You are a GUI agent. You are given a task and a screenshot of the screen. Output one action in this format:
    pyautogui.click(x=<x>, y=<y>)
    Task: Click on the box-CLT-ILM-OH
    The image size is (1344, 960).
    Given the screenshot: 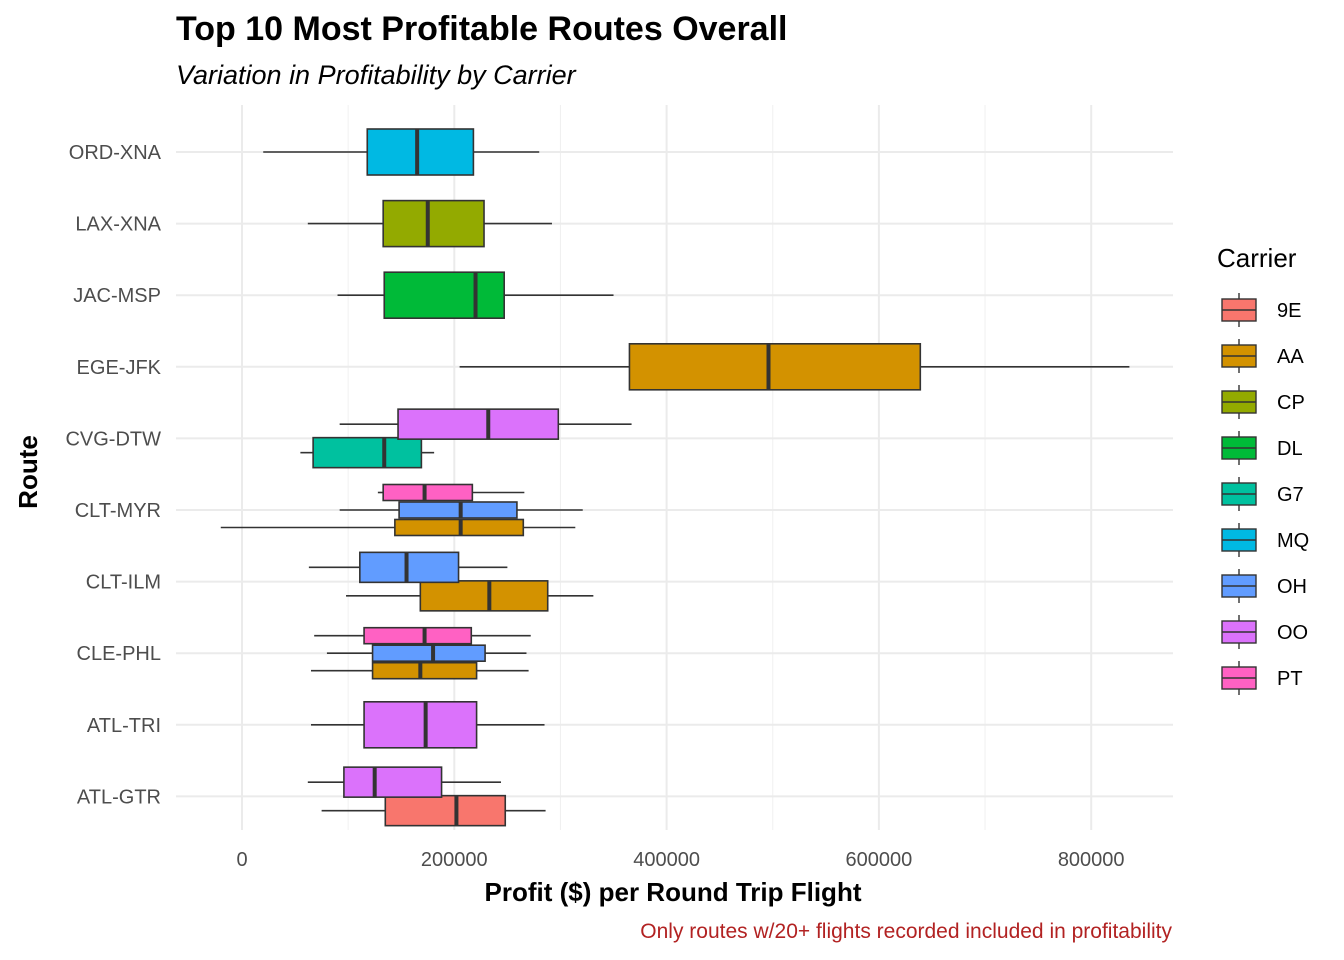 What is the action you would take?
    pyautogui.click(x=408, y=567)
    